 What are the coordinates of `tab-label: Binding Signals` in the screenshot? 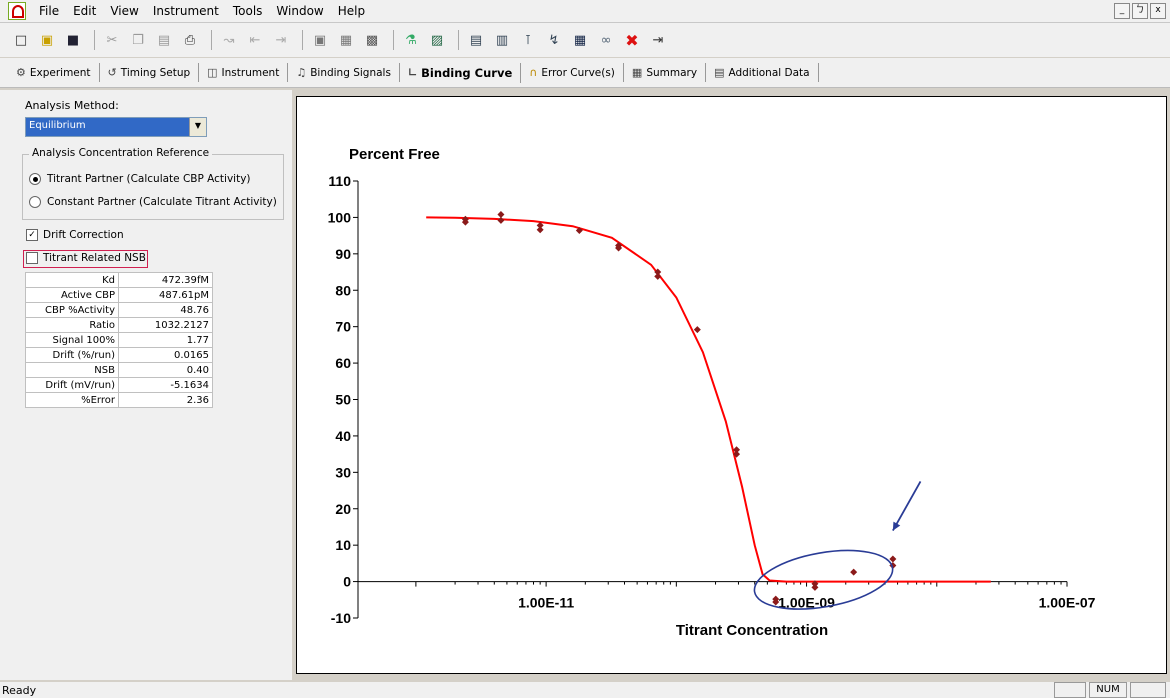 It's located at (350, 72).